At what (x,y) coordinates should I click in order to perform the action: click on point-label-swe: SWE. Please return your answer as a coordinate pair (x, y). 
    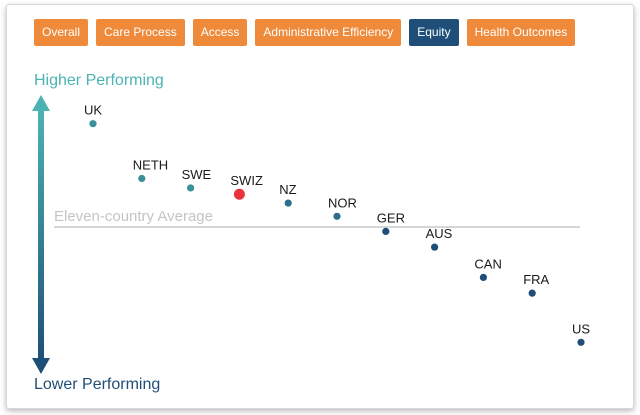
    Looking at the image, I should click on (197, 174).